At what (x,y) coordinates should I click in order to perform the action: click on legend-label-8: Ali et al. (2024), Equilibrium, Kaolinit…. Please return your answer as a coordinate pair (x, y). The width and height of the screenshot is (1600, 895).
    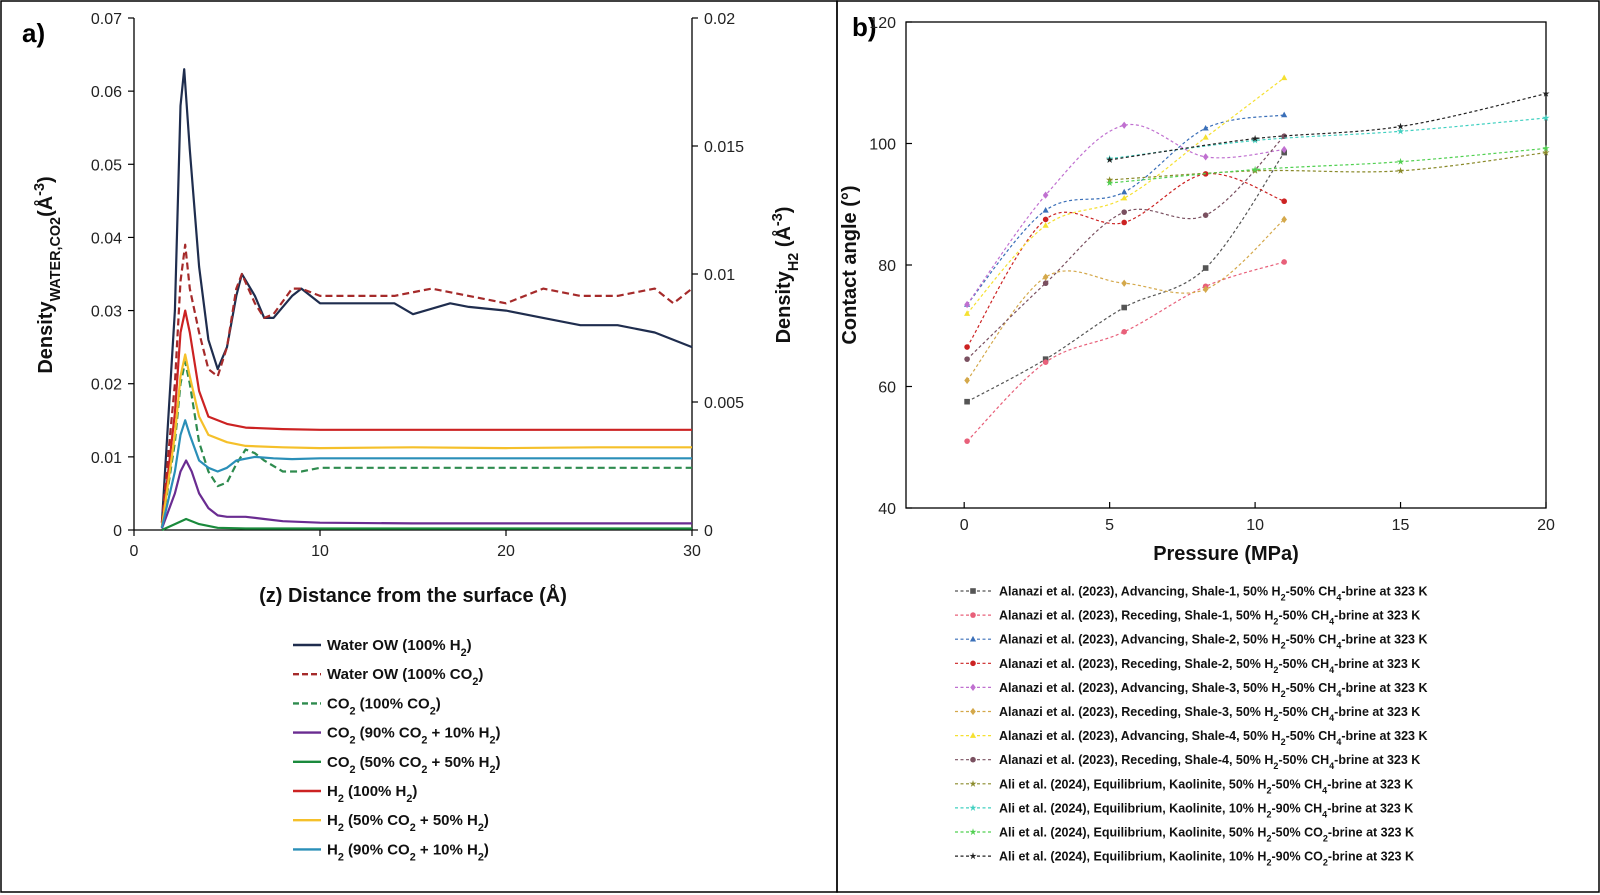
    Looking at the image, I should click on (1206, 786).